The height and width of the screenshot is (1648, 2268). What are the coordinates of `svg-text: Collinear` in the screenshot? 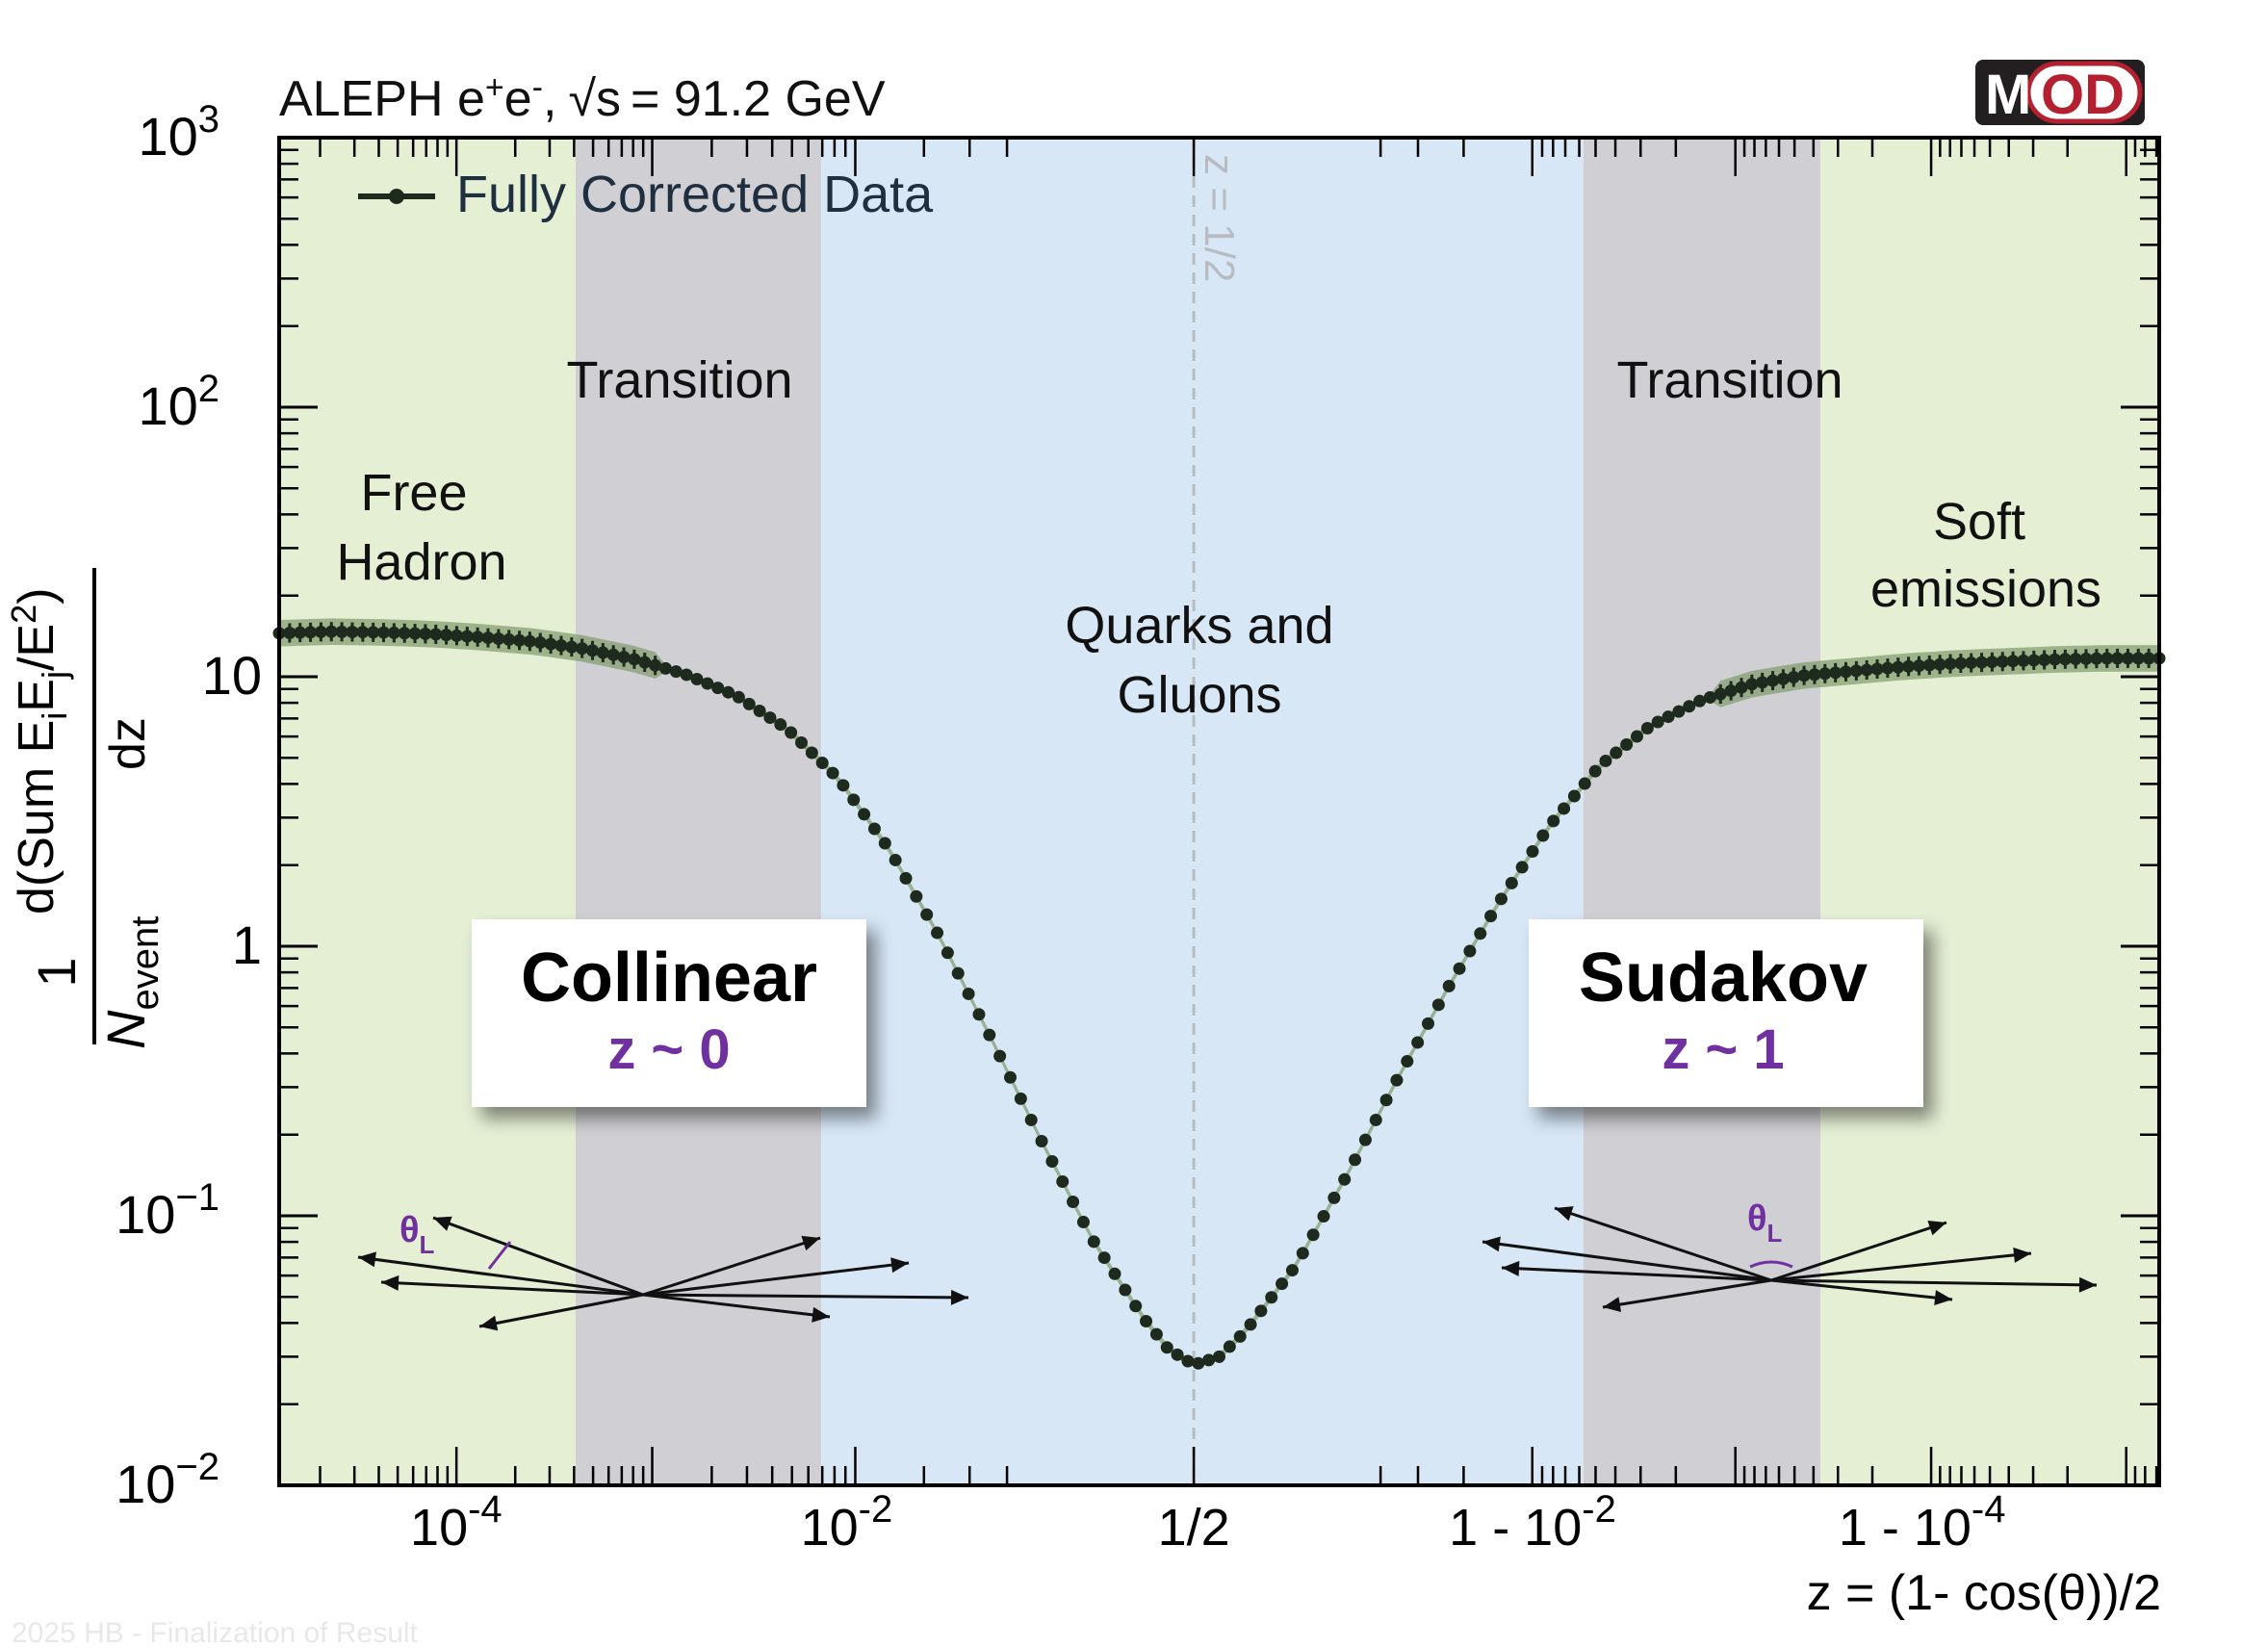 It's located at (669, 978).